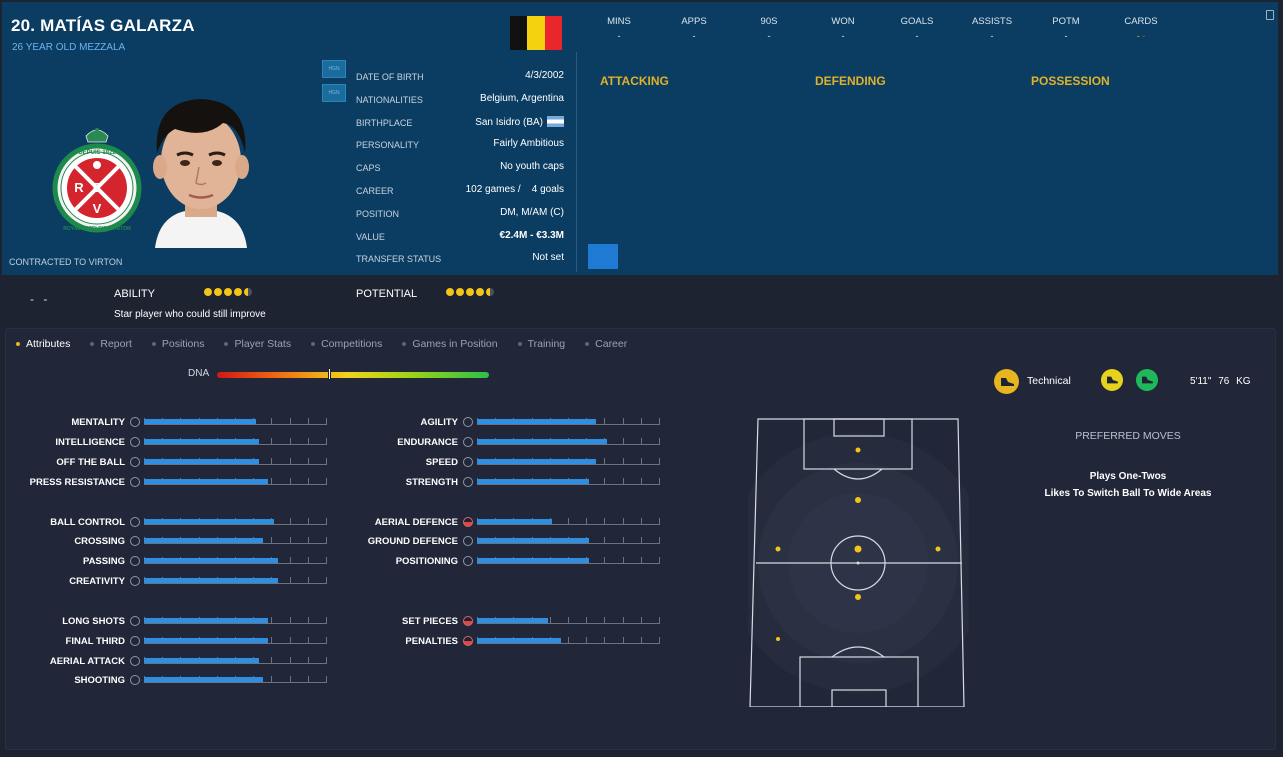 The height and width of the screenshot is (757, 1283). Describe the element at coordinates (334, 69) in the screenshot. I see `side-button-1: HGN` at that location.